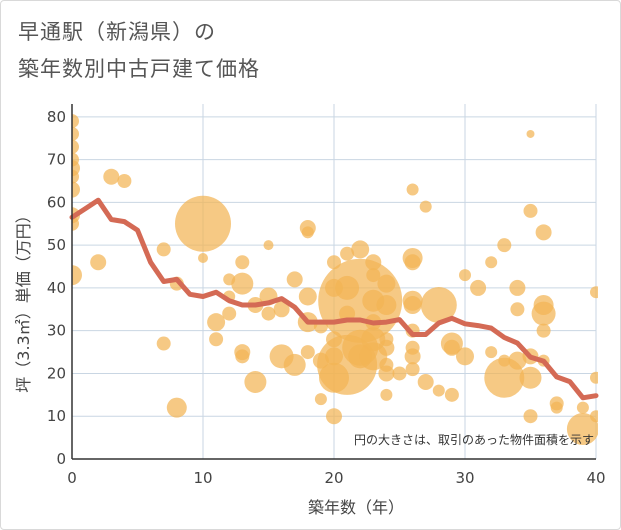  Describe the element at coordinates (72, 478) in the screenshot. I see `x-tick-label-0: 0` at that location.